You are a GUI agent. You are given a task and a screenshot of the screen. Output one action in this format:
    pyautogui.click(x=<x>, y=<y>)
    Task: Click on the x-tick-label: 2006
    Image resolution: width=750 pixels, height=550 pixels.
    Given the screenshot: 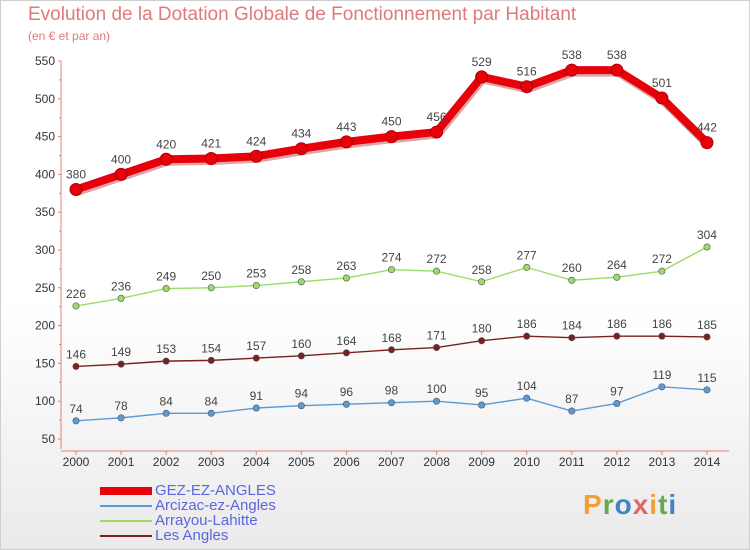 What is the action you would take?
    pyautogui.click(x=346, y=462)
    